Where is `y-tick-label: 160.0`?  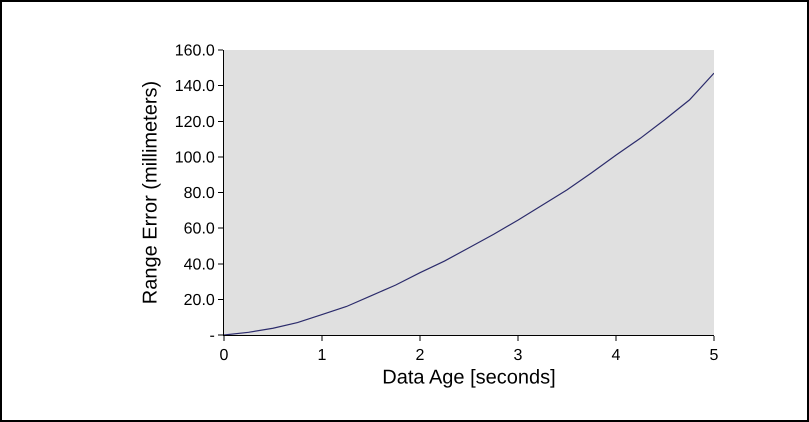
y-tick-label: 160.0 is located at coordinates (194, 51).